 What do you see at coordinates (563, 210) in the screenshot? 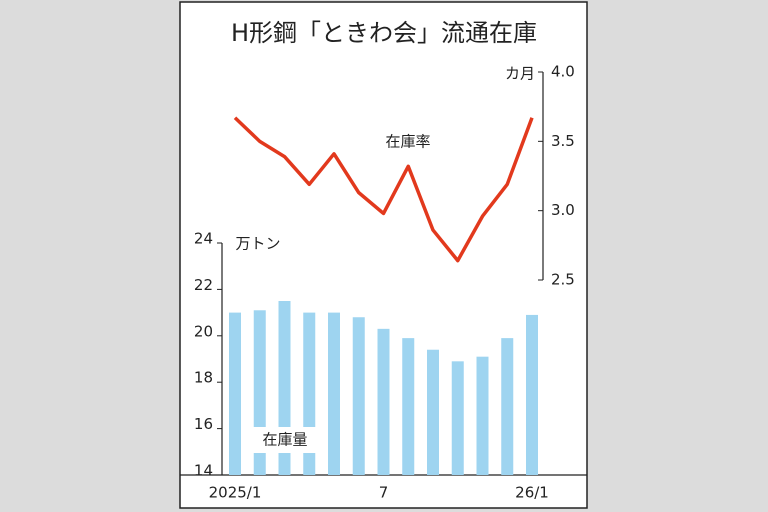
I see `y2-tick-label: 3.0` at bounding box center [563, 210].